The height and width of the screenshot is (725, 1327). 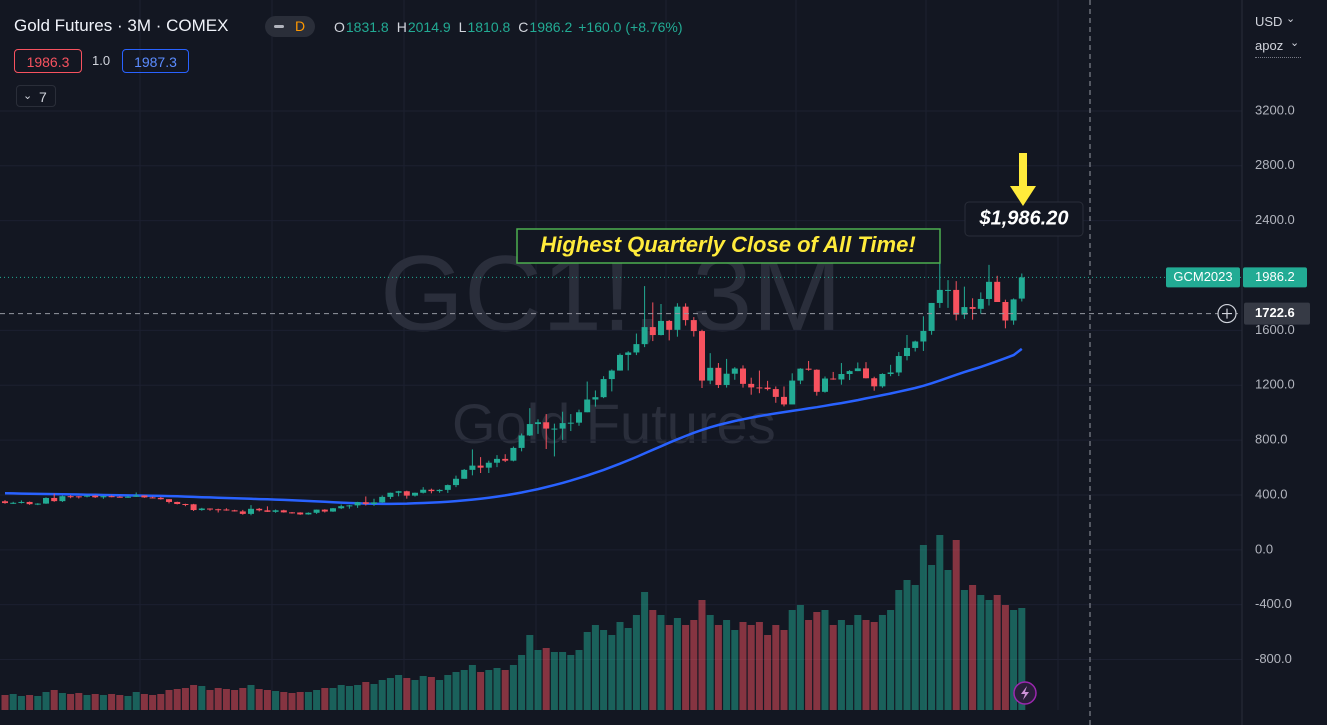 I want to click on alert-bolt, so click(x=1025, y=693).